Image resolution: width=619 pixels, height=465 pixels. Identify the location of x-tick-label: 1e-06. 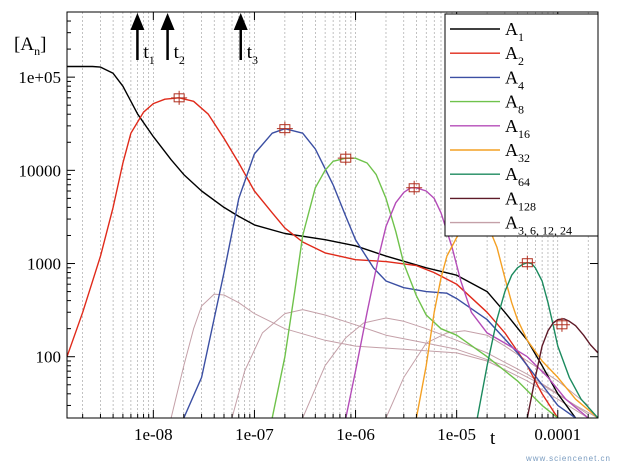
(355, 434).